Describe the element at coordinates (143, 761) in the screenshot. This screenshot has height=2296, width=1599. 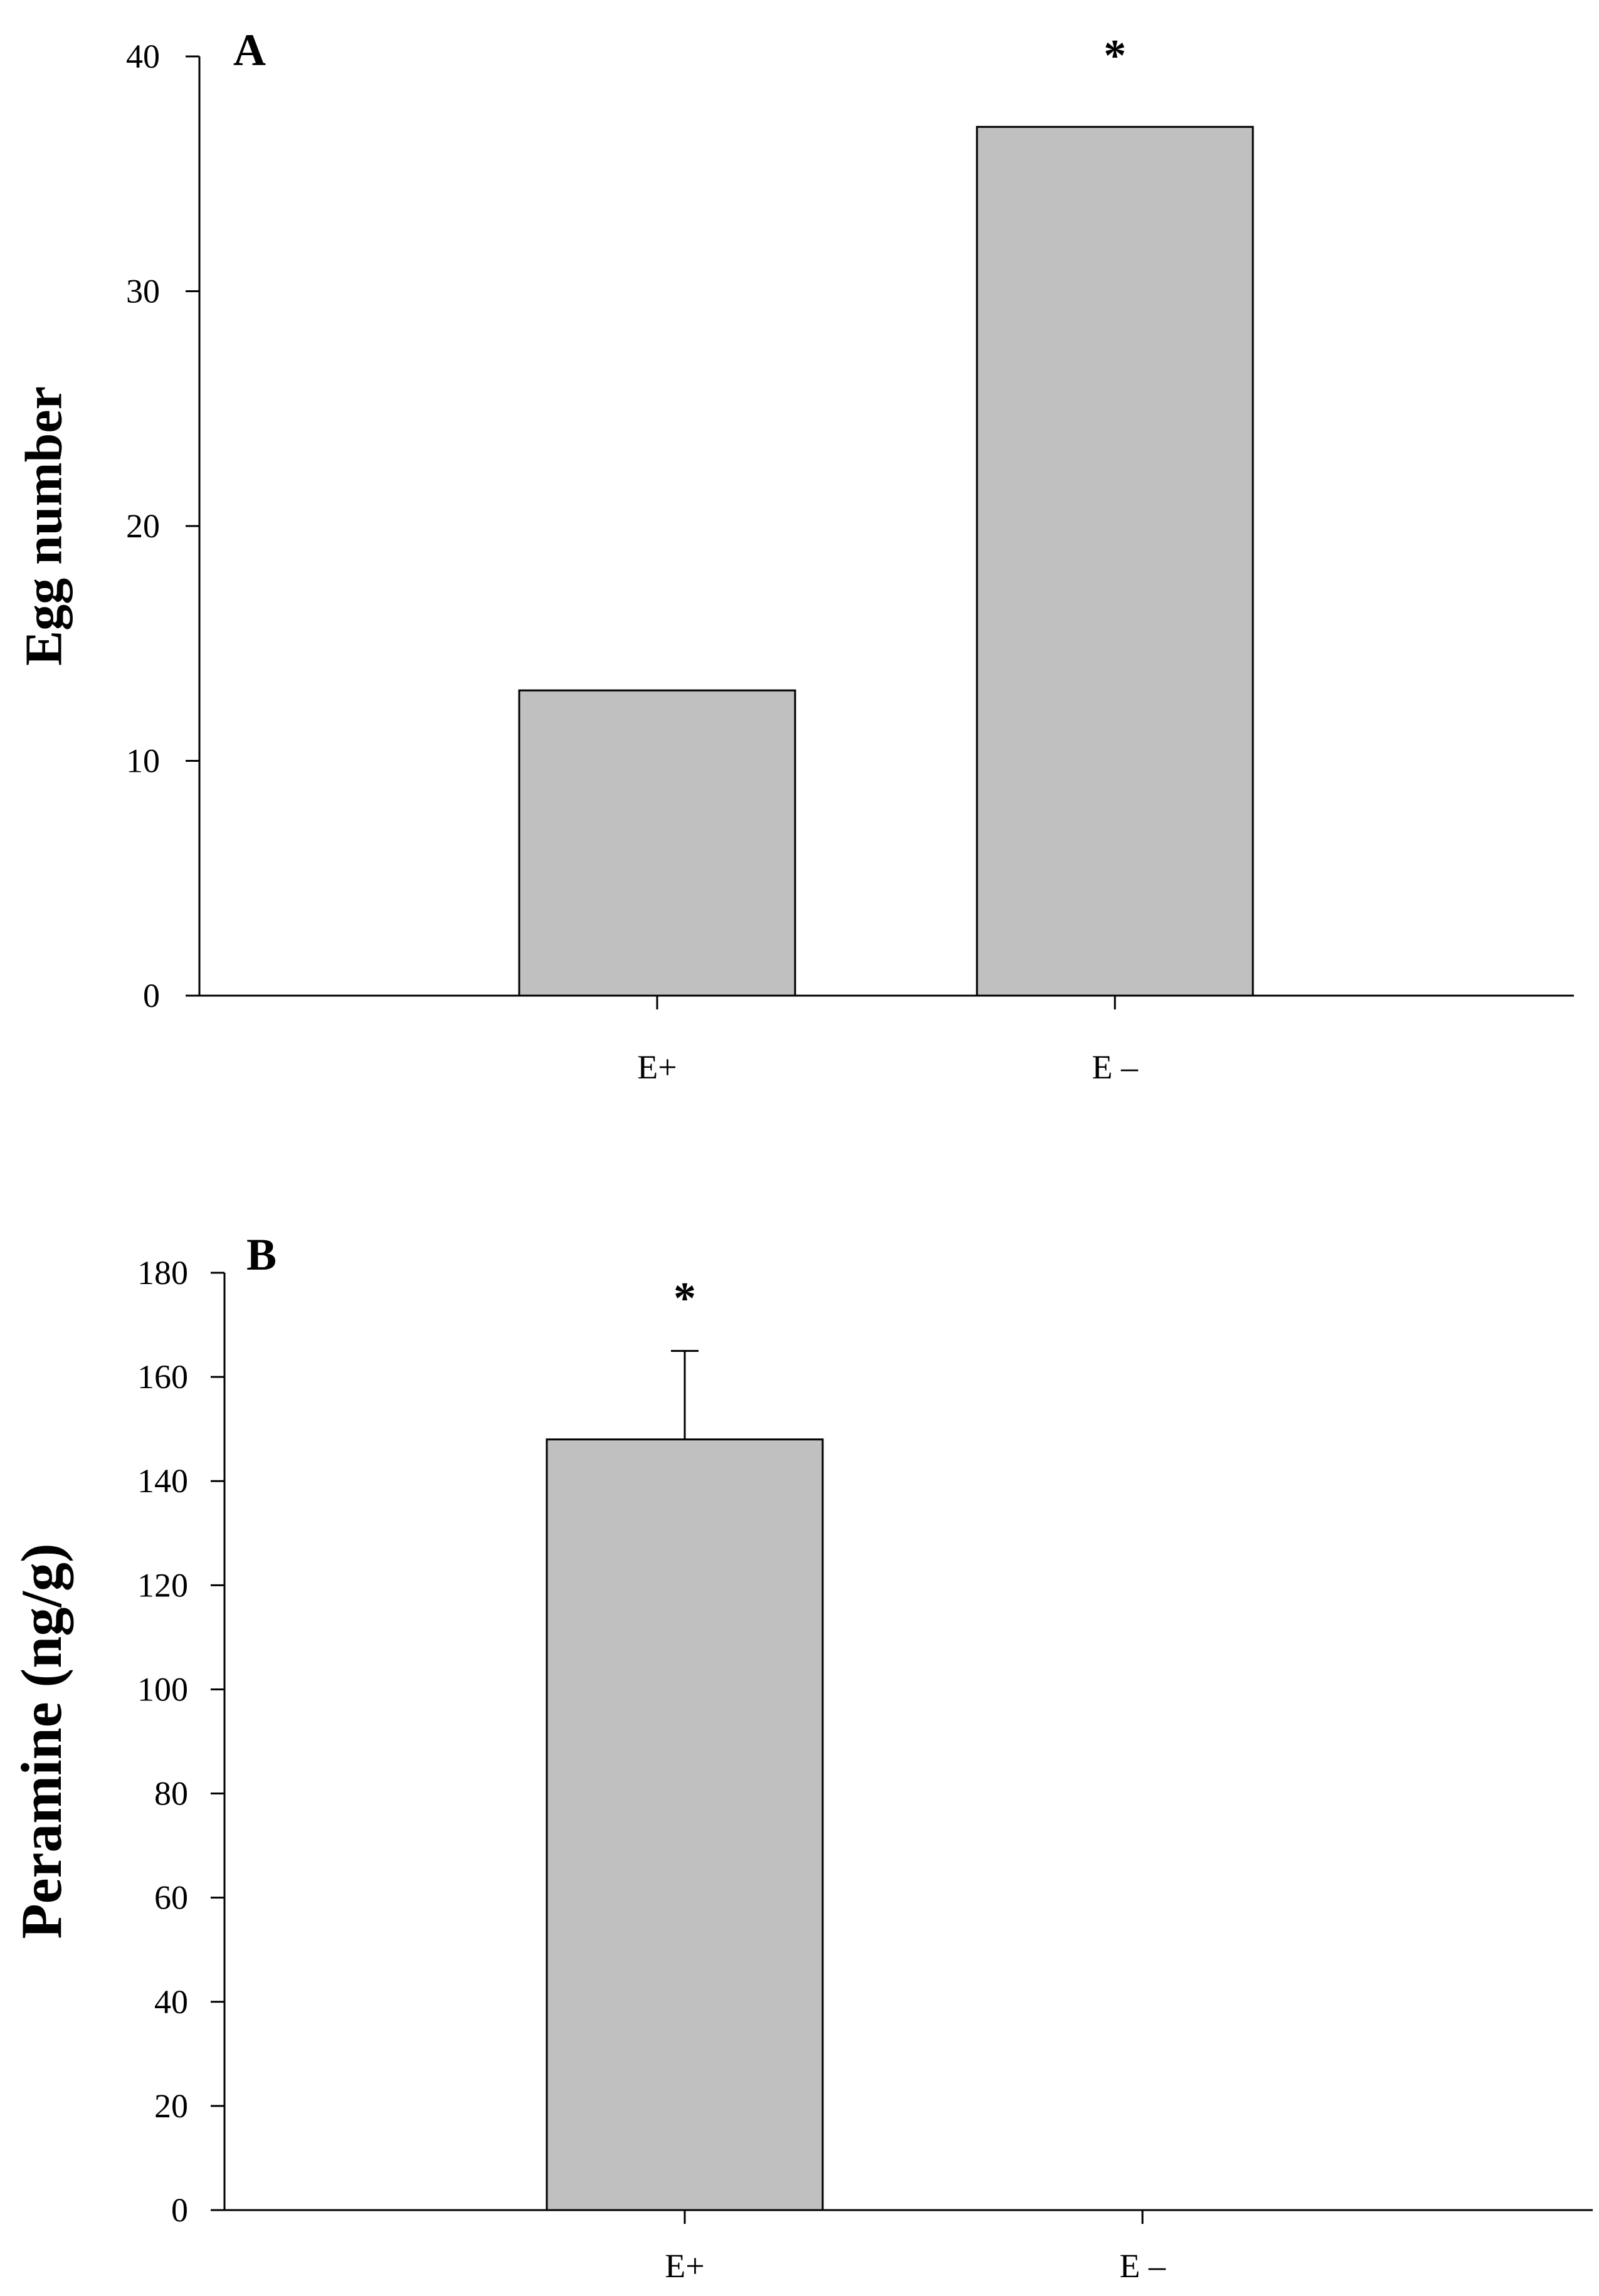
I see `y-tick-label: 10` at that location.